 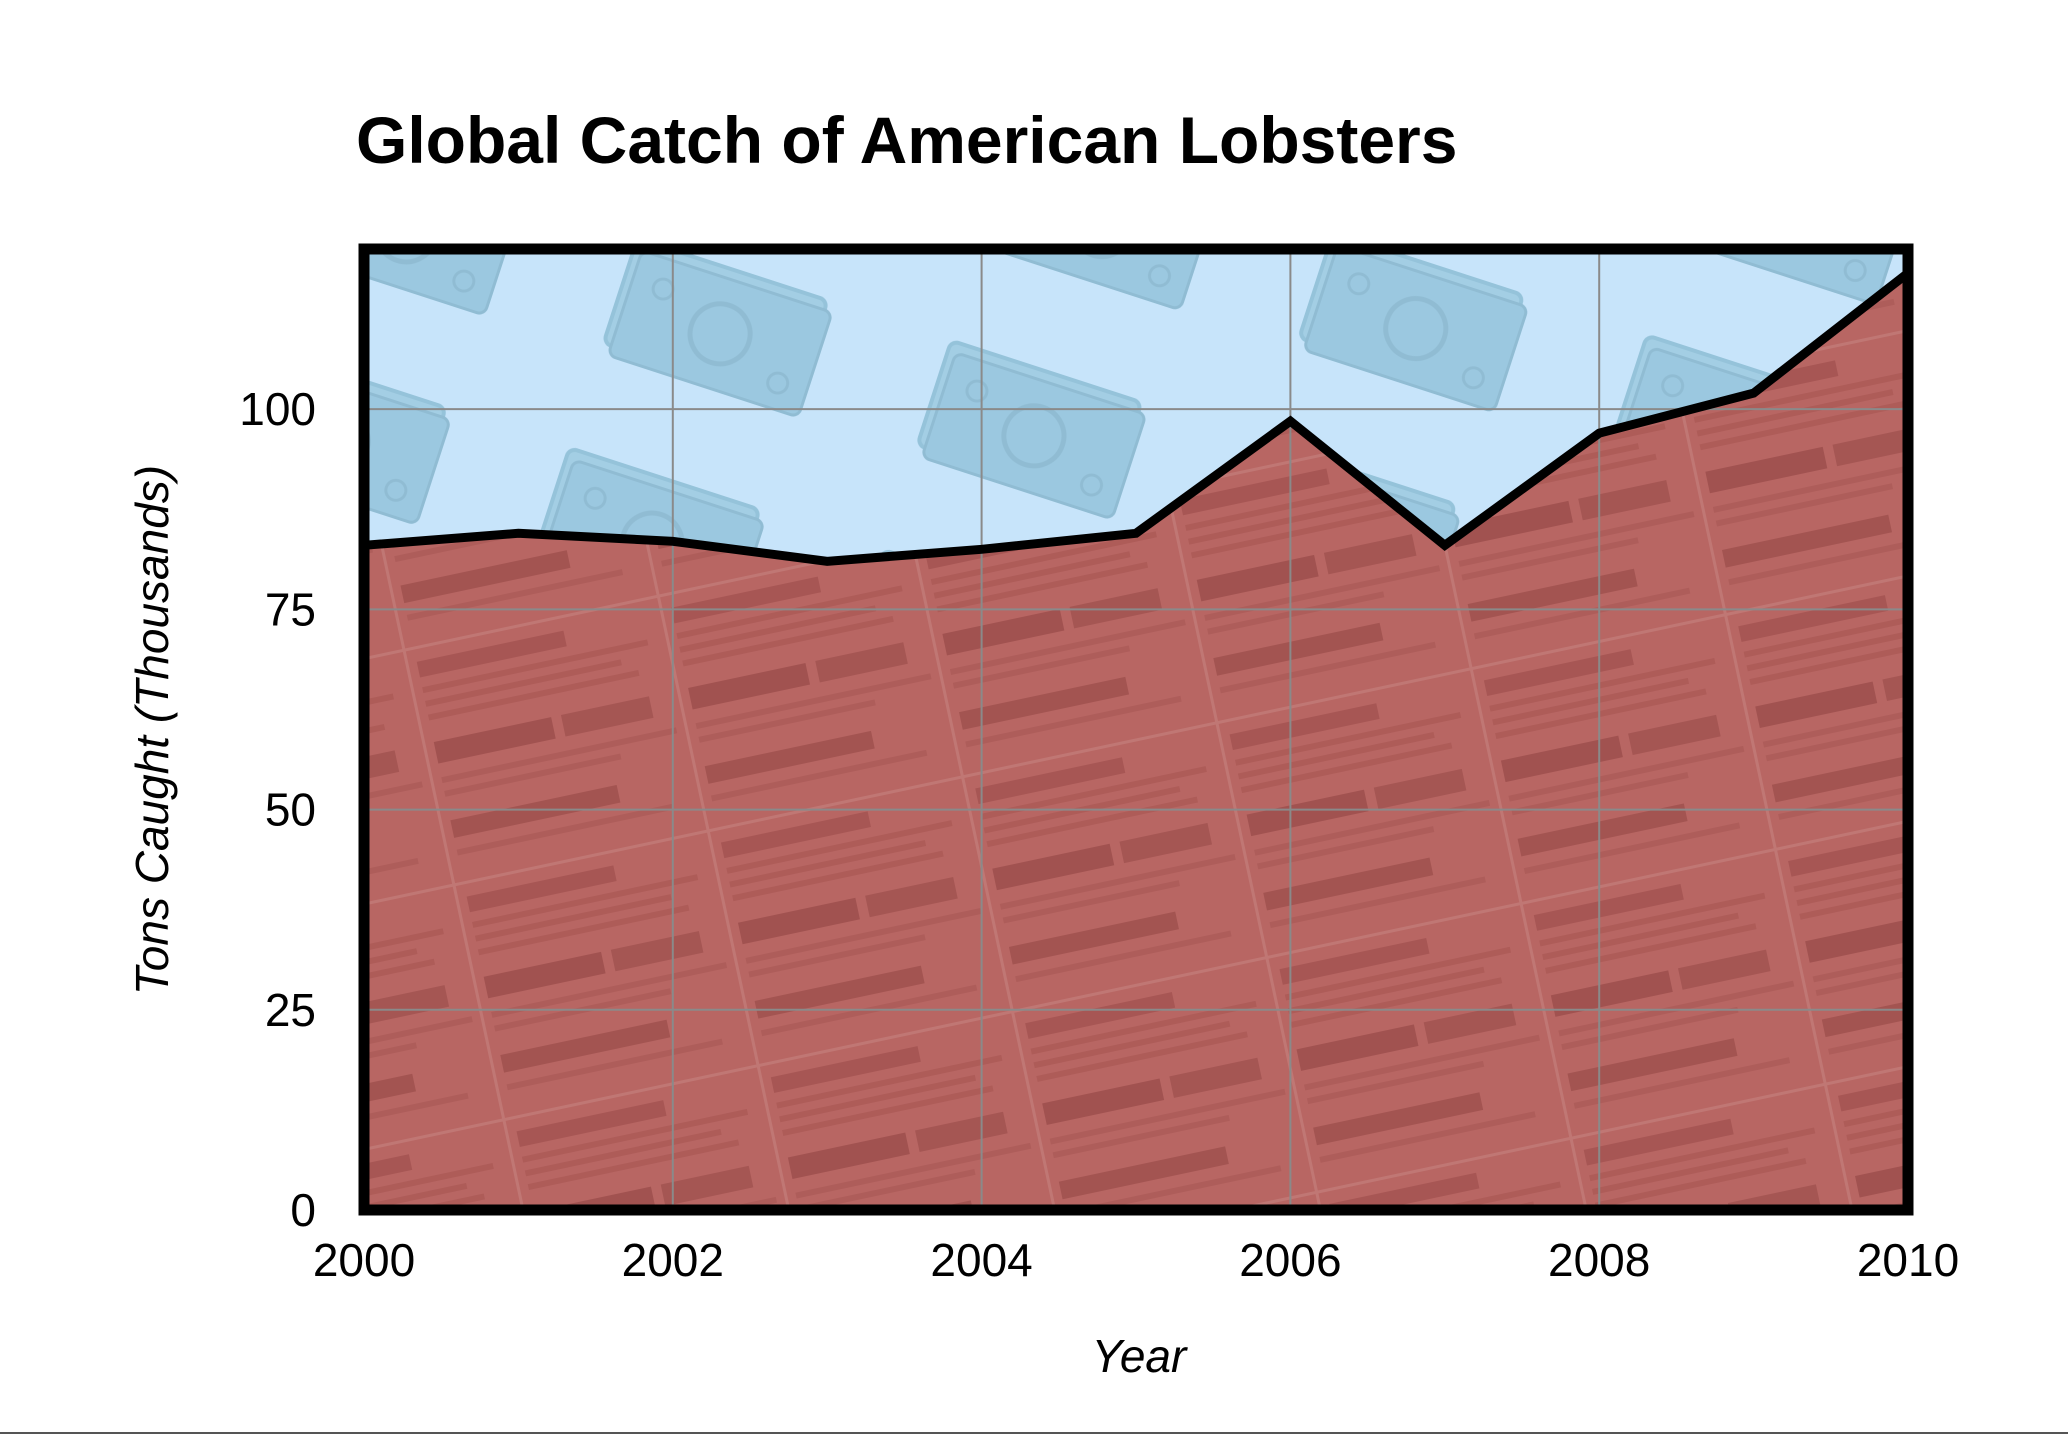 I want to click on x-axis-label: Year, so click(x=1140, y=1356).